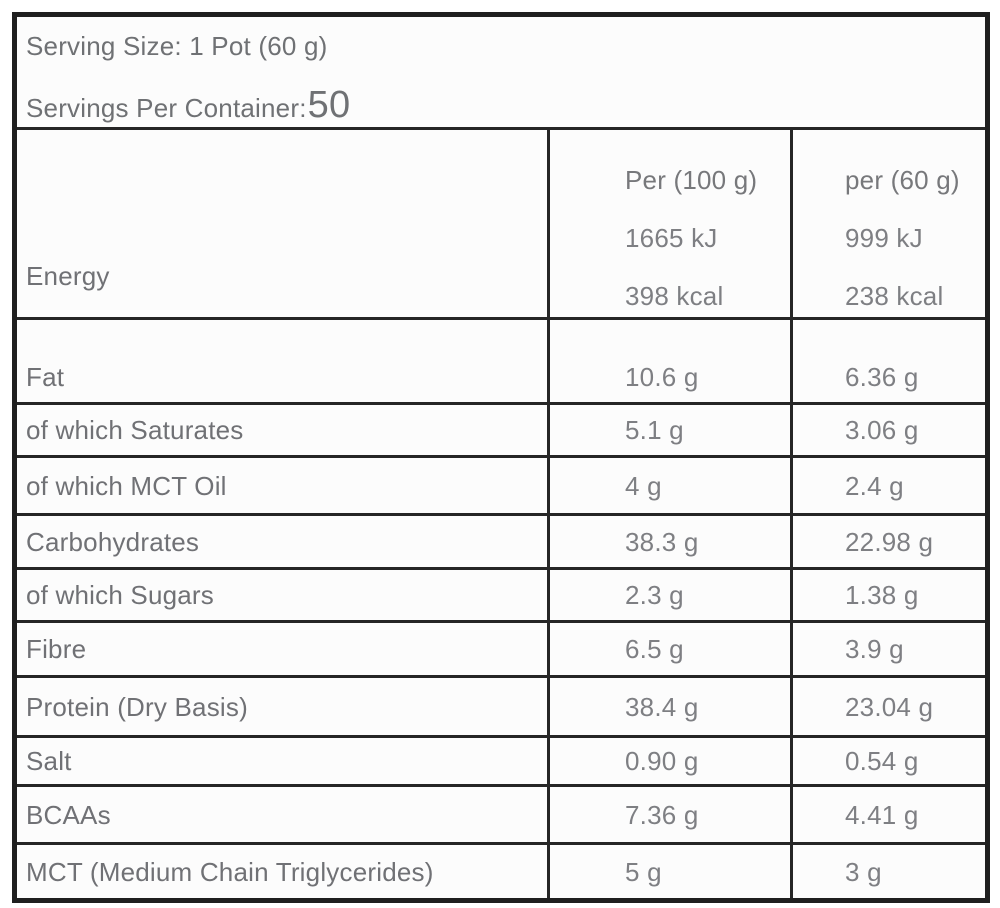 The width and height of the screenshot is (1000, 908). I want to click on serving-size-text: Serving Size: 1 Pot (60 g), so click(177, 46).